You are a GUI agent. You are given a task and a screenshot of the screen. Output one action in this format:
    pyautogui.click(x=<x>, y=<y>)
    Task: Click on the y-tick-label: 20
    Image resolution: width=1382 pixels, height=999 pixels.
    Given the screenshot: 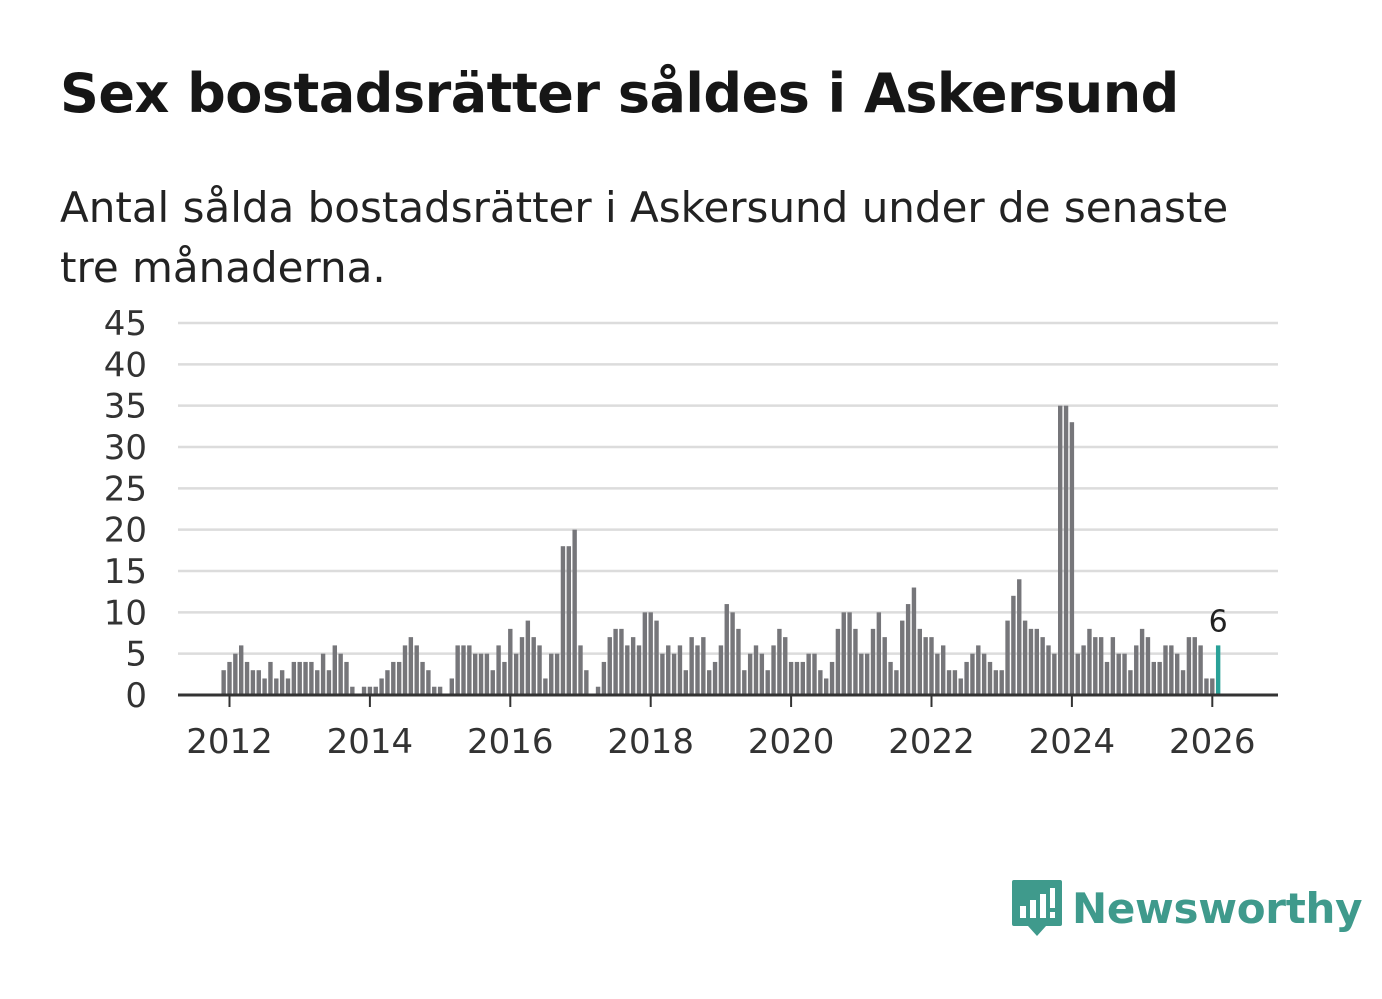 What is the action you would take?
    pyautogui.click(x=125, y=531)
    